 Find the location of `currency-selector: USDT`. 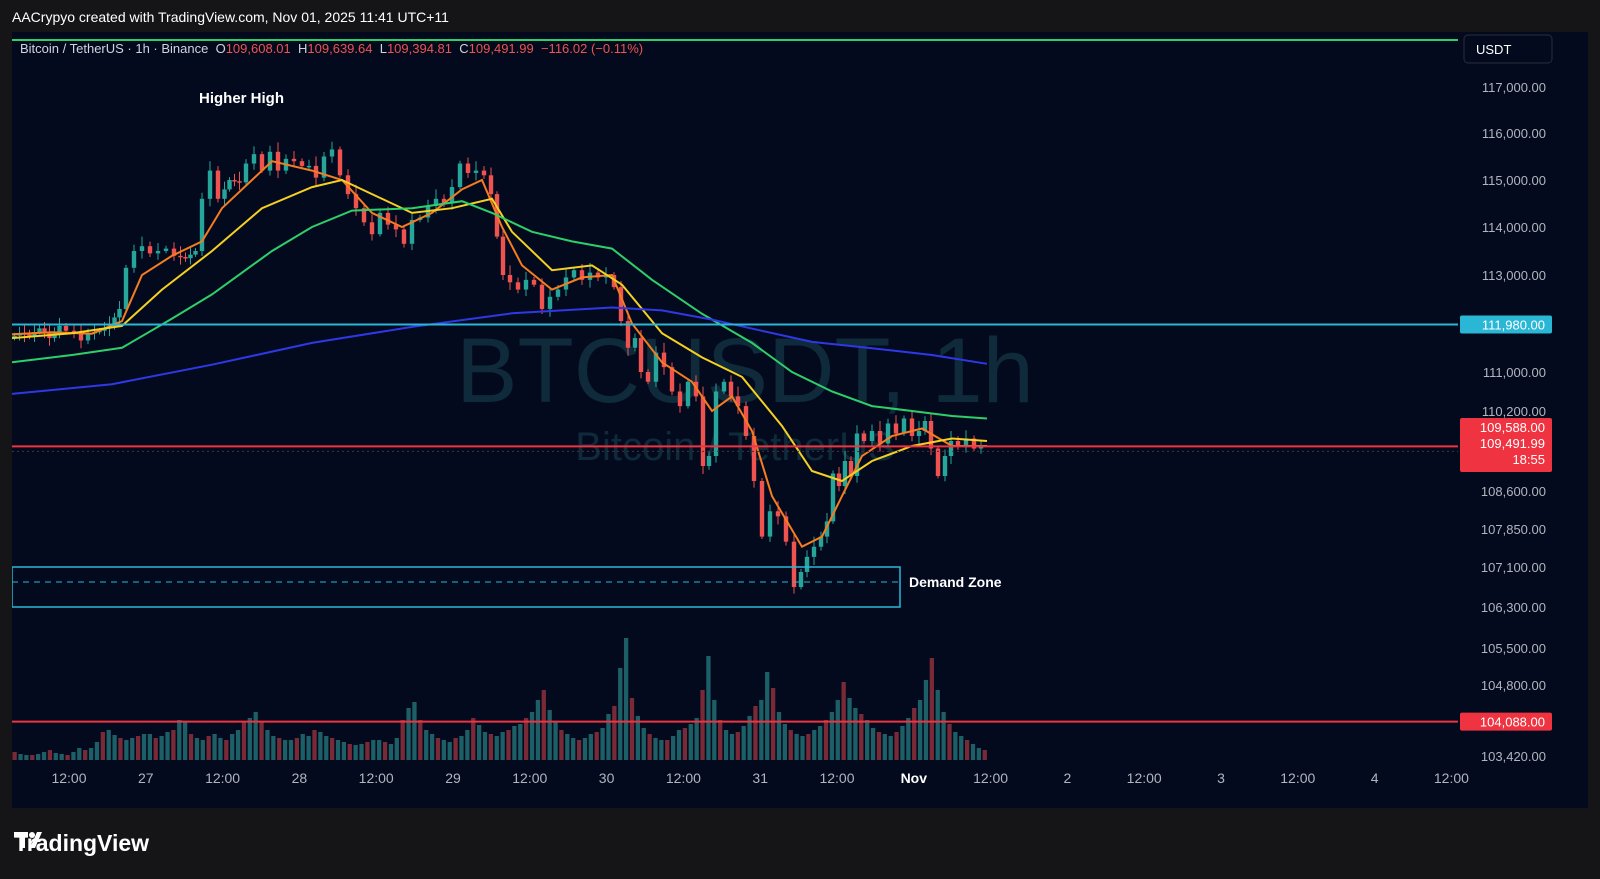

currency-selector: USDT is located at coordinates (1508, 49).